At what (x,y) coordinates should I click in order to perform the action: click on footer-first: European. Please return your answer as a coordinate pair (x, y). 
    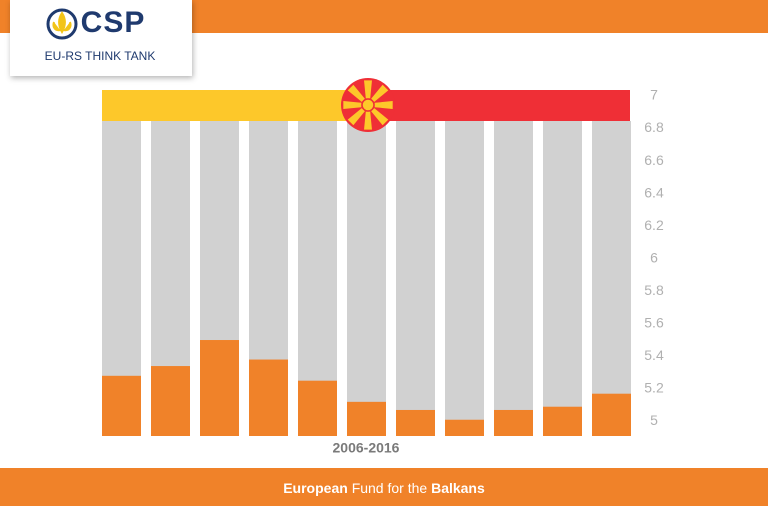
    Looking at the image, I should click on (315, 488).